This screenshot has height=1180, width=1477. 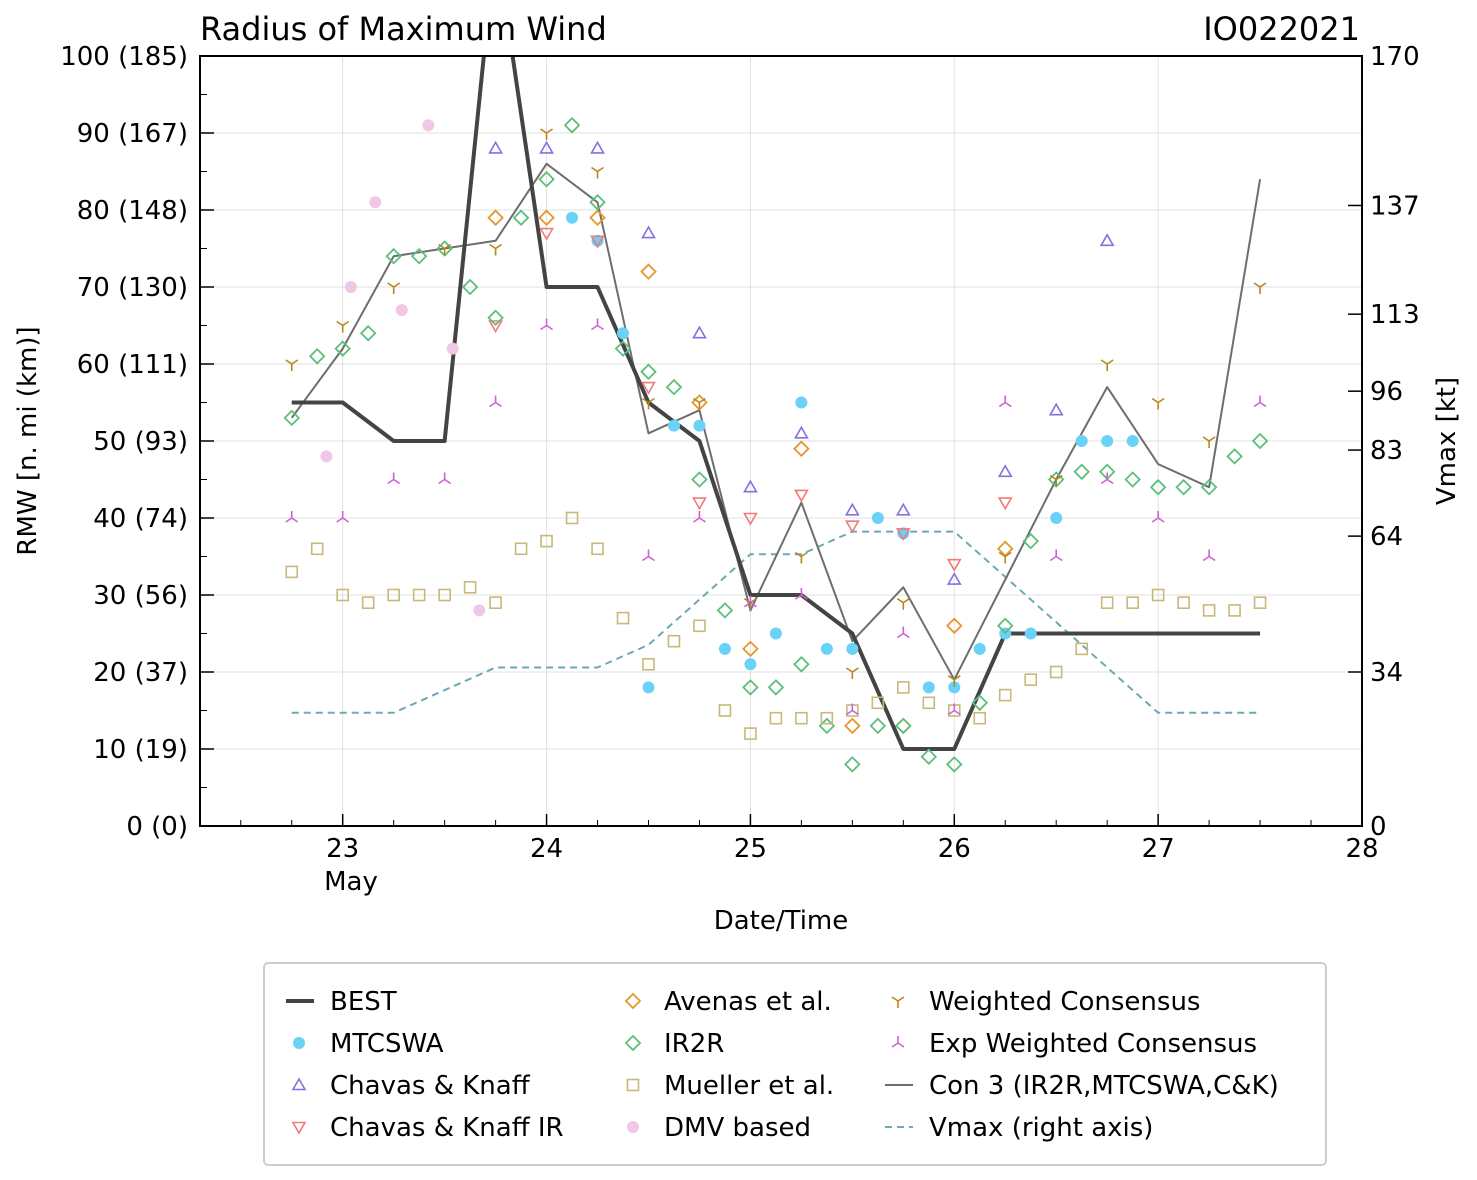 What do you see at coordinates (719, 1128) in the screenshot?
I see `legend-item-dmv-based: DMV based` at bounding box center [719, 1128].